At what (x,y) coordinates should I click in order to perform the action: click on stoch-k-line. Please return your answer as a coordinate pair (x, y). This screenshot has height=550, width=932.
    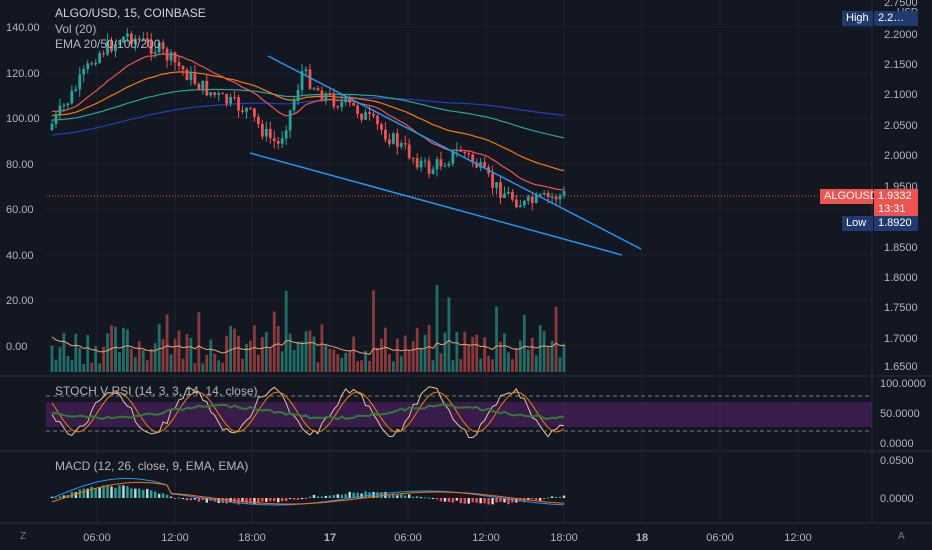
    Looking at the image, I should click on (308, 412).